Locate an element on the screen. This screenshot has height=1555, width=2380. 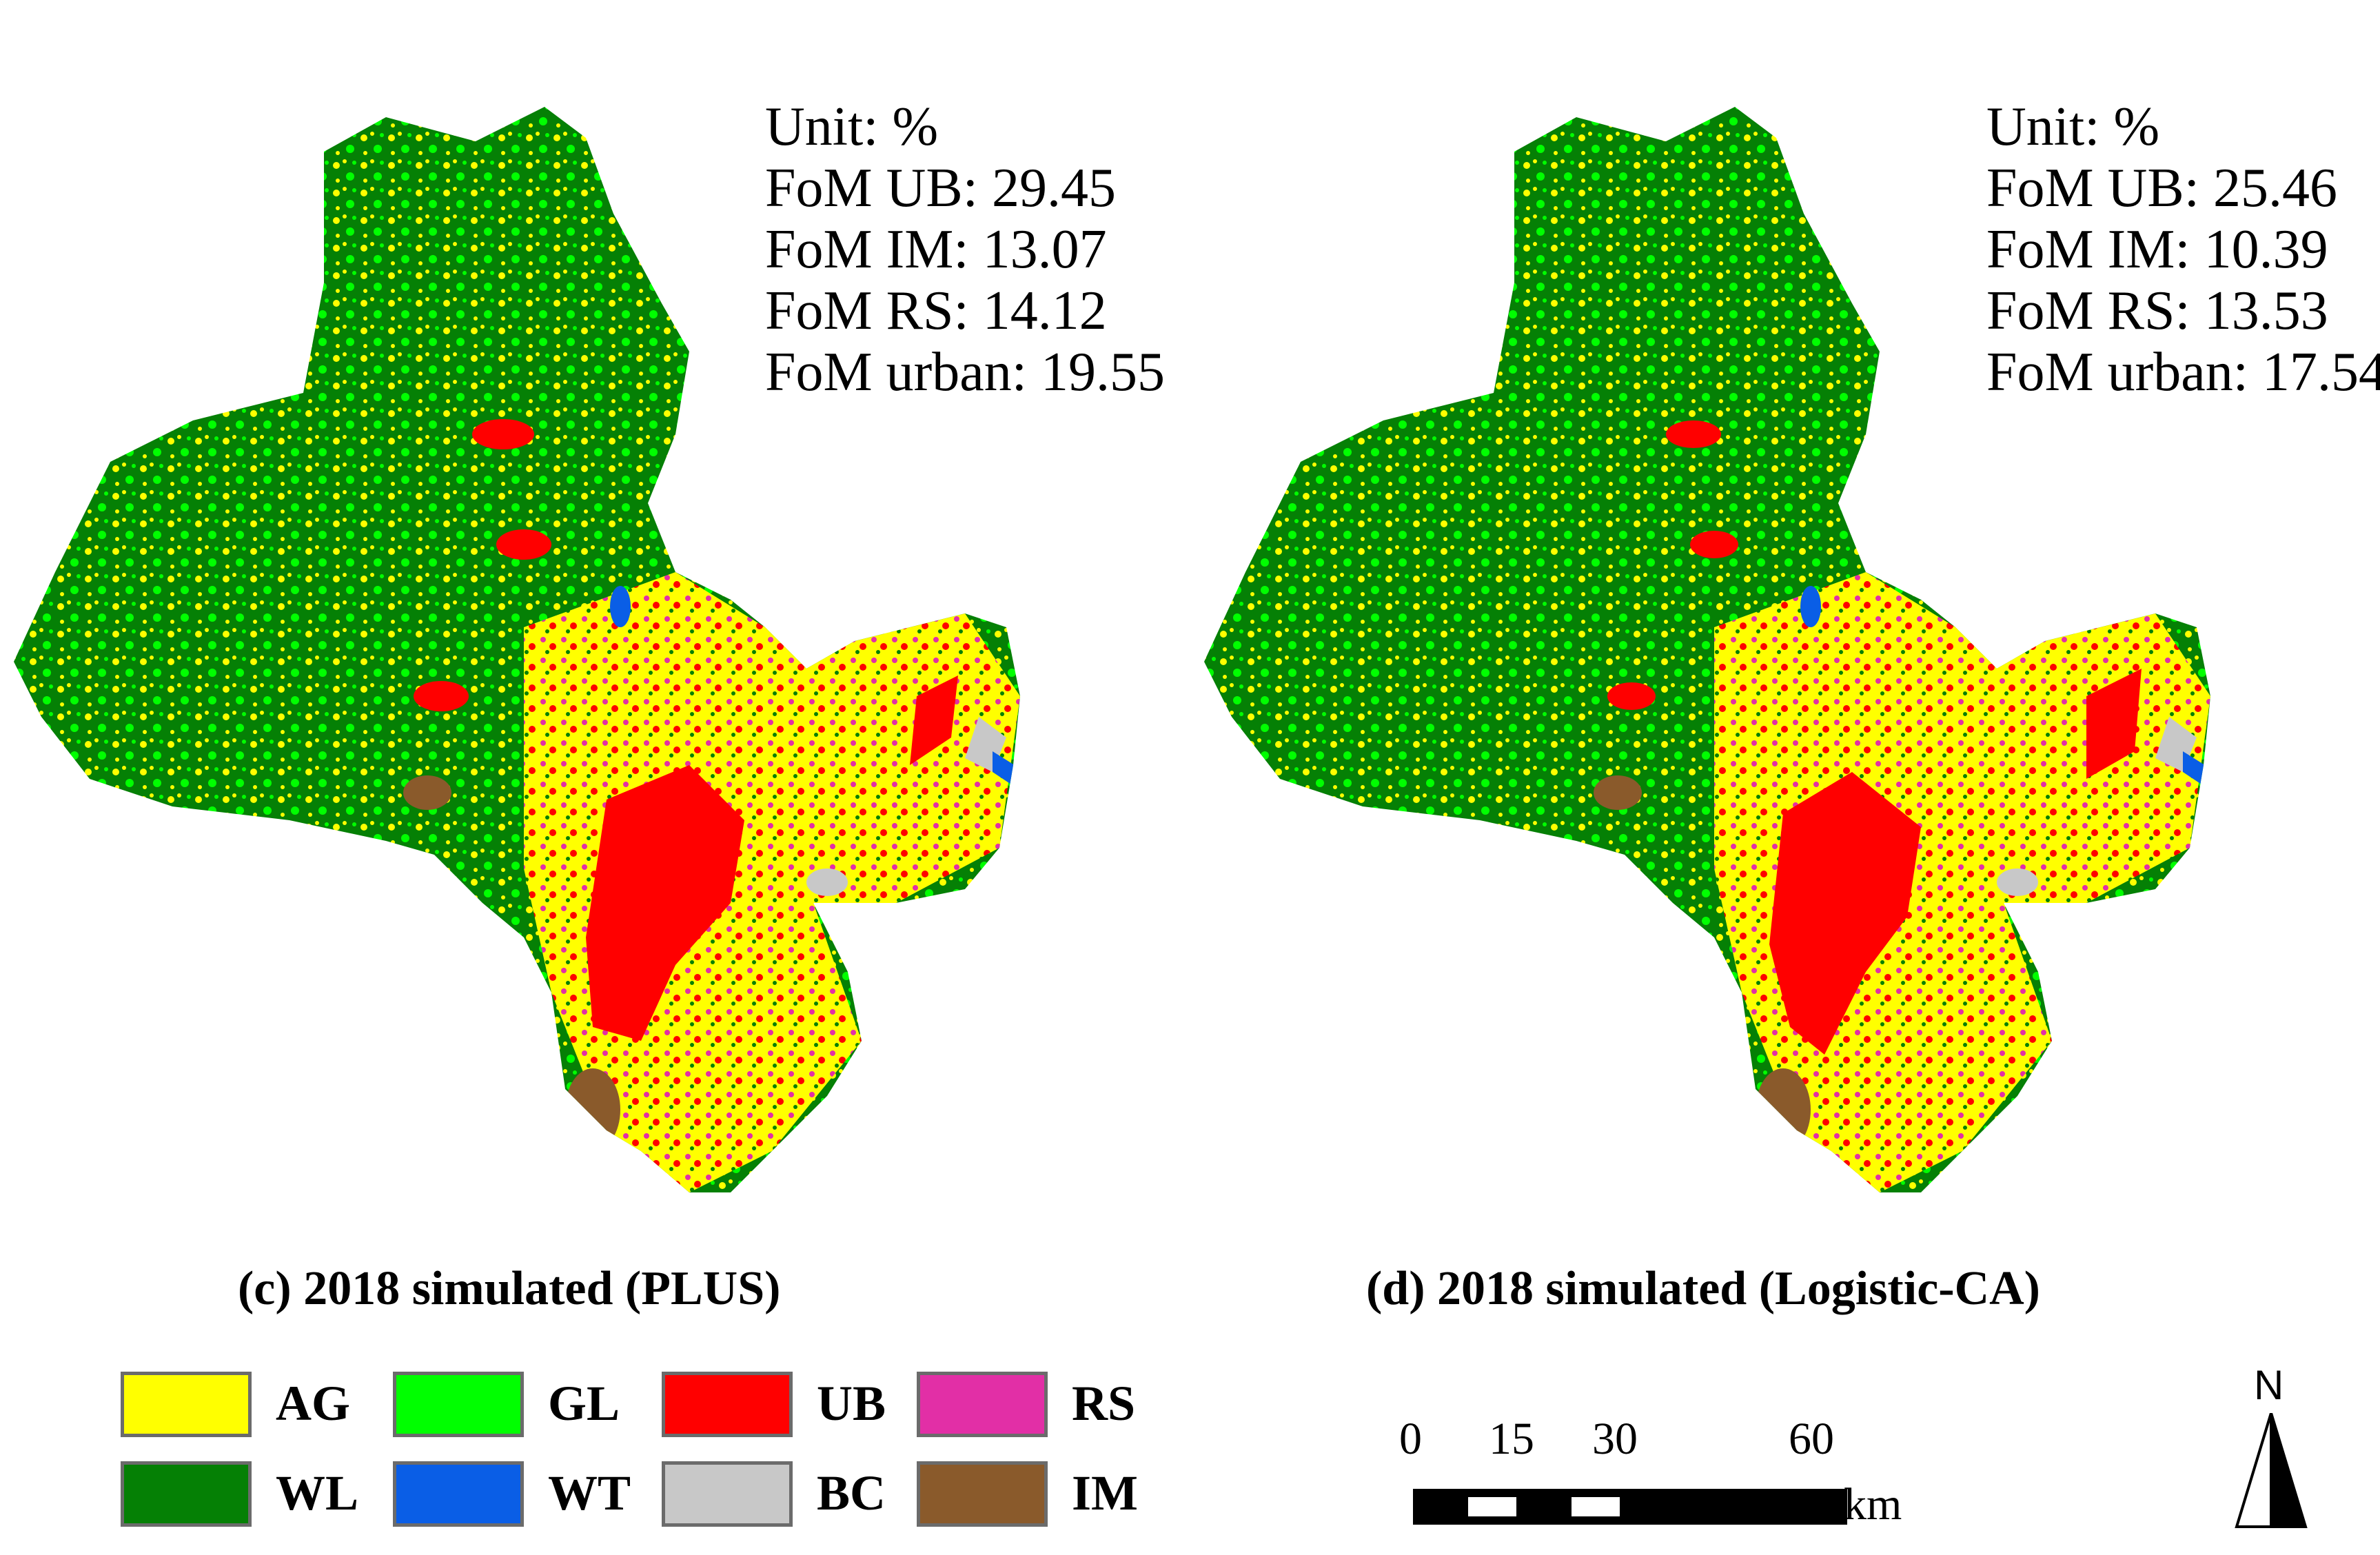
scale-bar-graphic is located at coordinates (1630, 1507).